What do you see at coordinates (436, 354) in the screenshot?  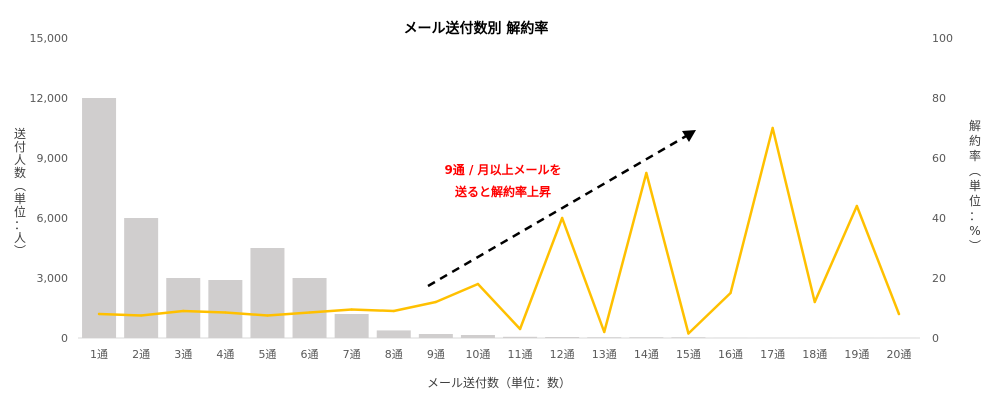 I see `x-tick-label: 9通` at bounding box center [436, 354].